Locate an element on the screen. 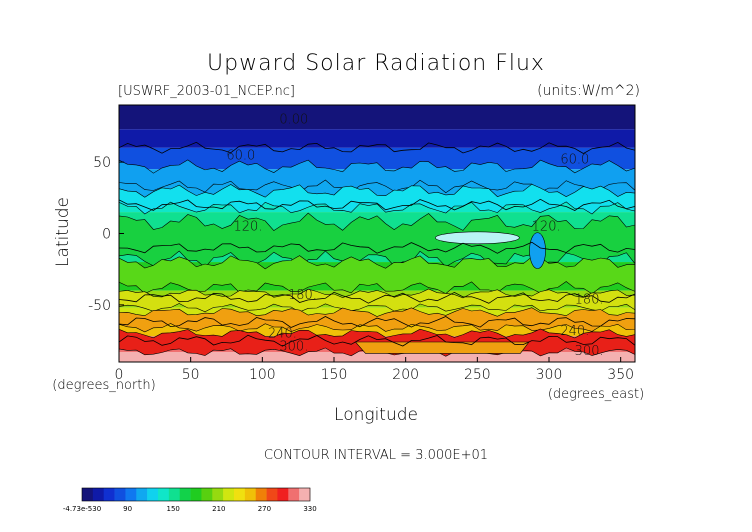 Image resolution: width=752 pixels, height=532 pixels. colorbar-frame is located at coordinates (196, 494).